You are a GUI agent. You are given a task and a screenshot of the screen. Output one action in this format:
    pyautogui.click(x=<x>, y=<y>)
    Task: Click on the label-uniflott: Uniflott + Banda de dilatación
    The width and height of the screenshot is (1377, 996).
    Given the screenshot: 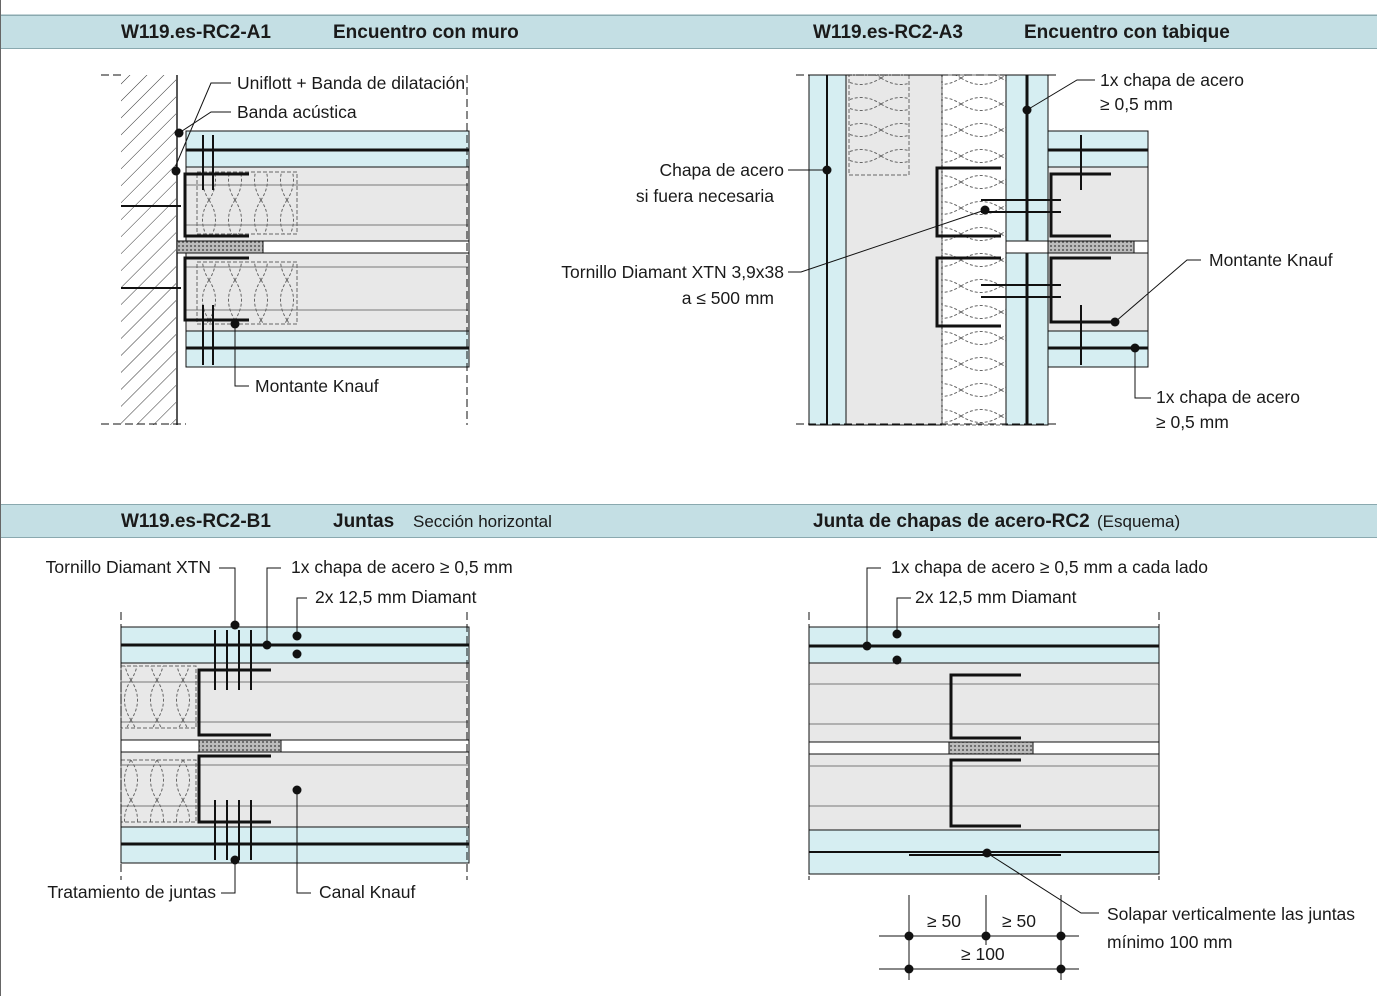 What is the action you would take?
    pyautogui.click(x=351, y=83)
    